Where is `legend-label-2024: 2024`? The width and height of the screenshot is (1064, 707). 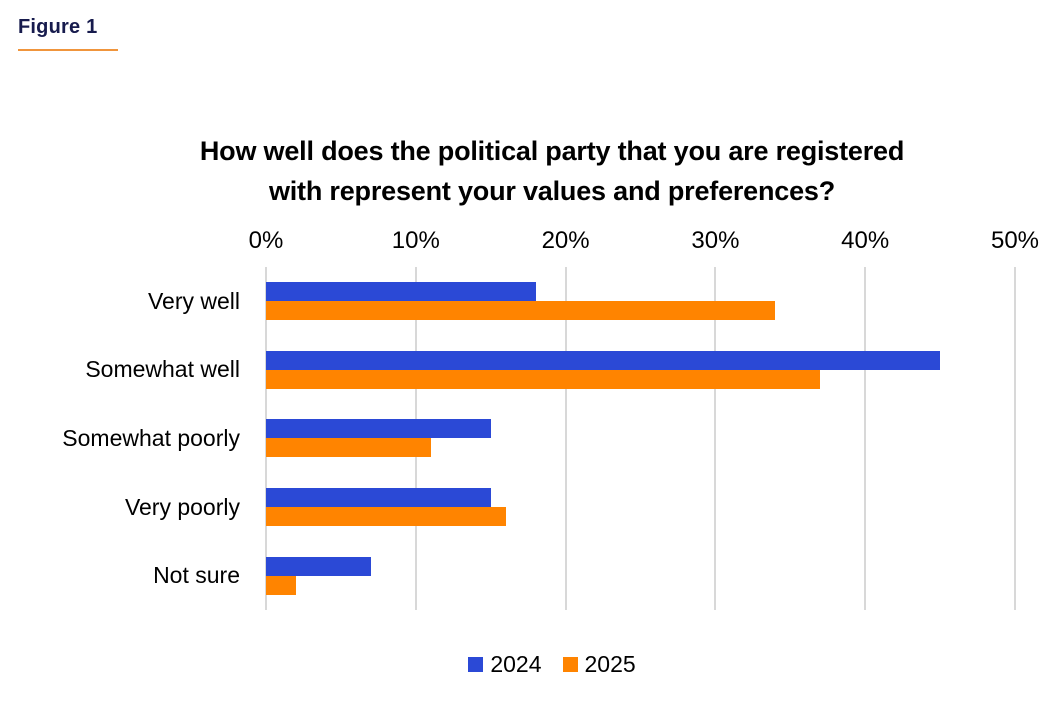
legend-label-2024: 2024 is located at coordinates (516, 664).